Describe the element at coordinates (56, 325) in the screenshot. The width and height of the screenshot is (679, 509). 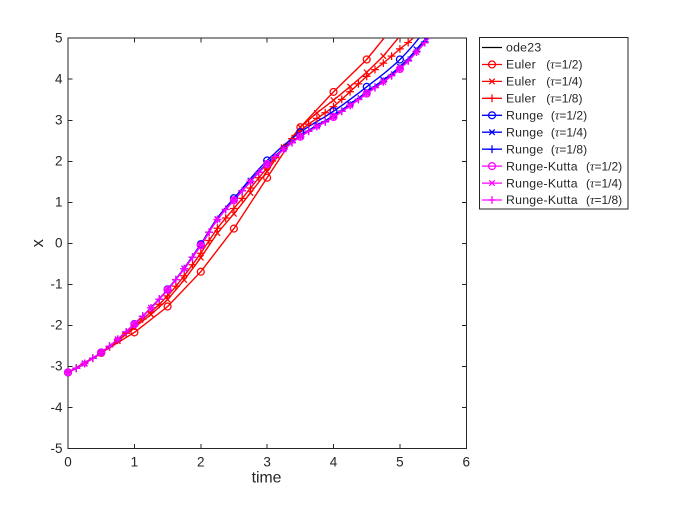
I see `svg-text: -2` at that location.